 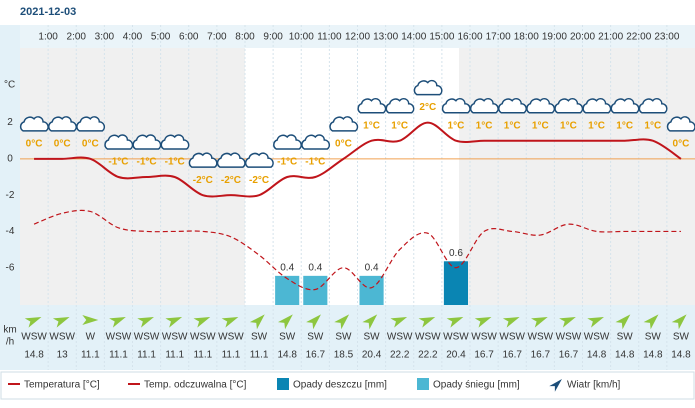 I want to click on y-tick-label: -6, so click(x=10, y=267).